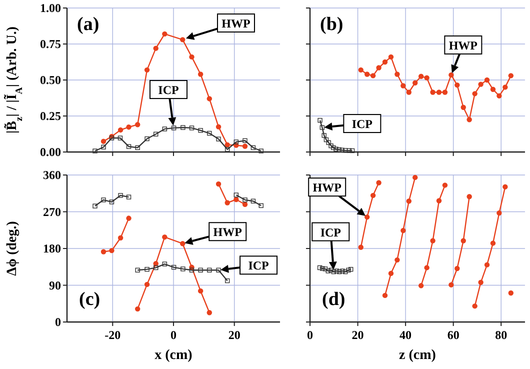  What do you see at coordinates (55, 285) in the screenshot?
I see `y-tick-label: 90` at bounding box center [55, 285].